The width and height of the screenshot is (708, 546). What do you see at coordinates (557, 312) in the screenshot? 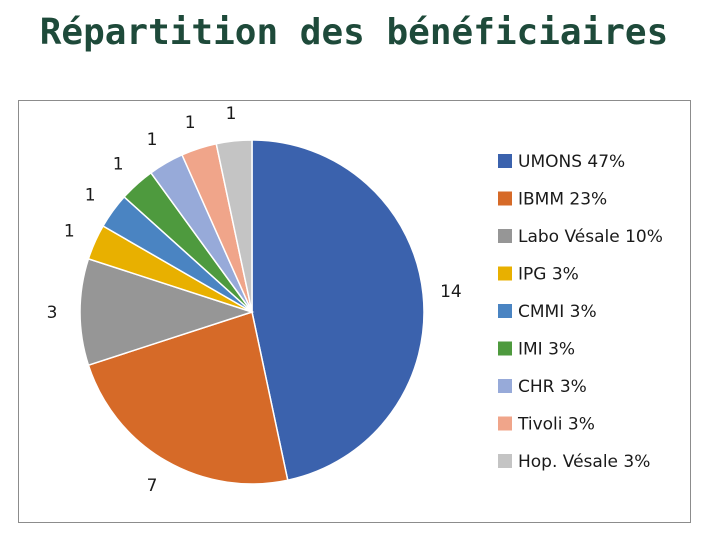
I see `legend-label: CMMI 3%` at bounding box center [557, 312].